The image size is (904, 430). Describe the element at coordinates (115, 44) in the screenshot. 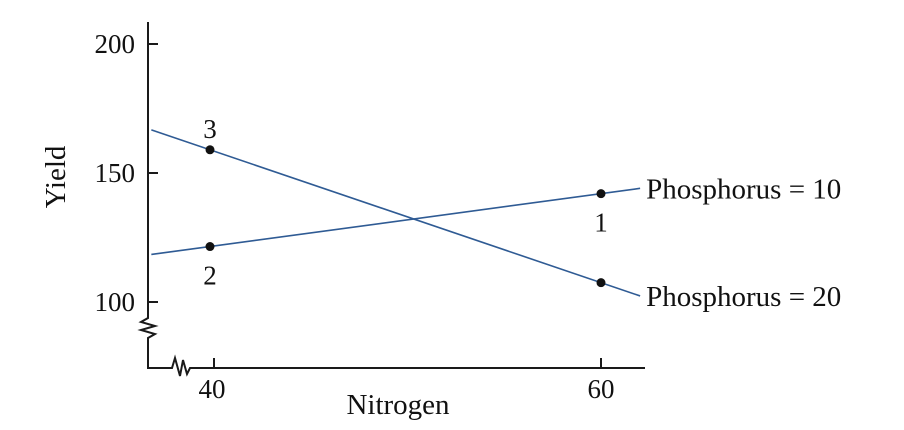

I see `y-tick-label-200: 200` at that location.